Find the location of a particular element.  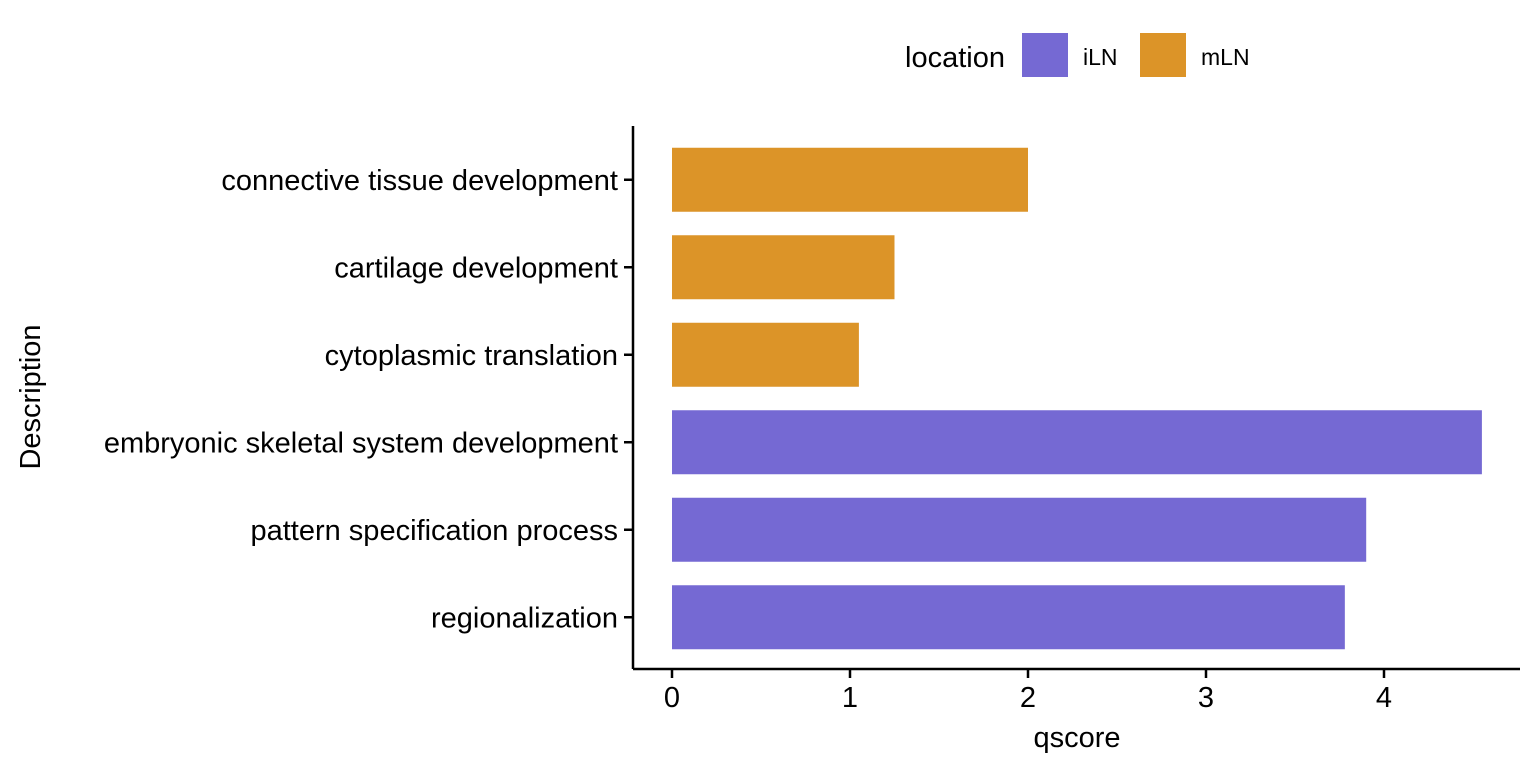

legend-title: location is located at coordinates (955, 58).